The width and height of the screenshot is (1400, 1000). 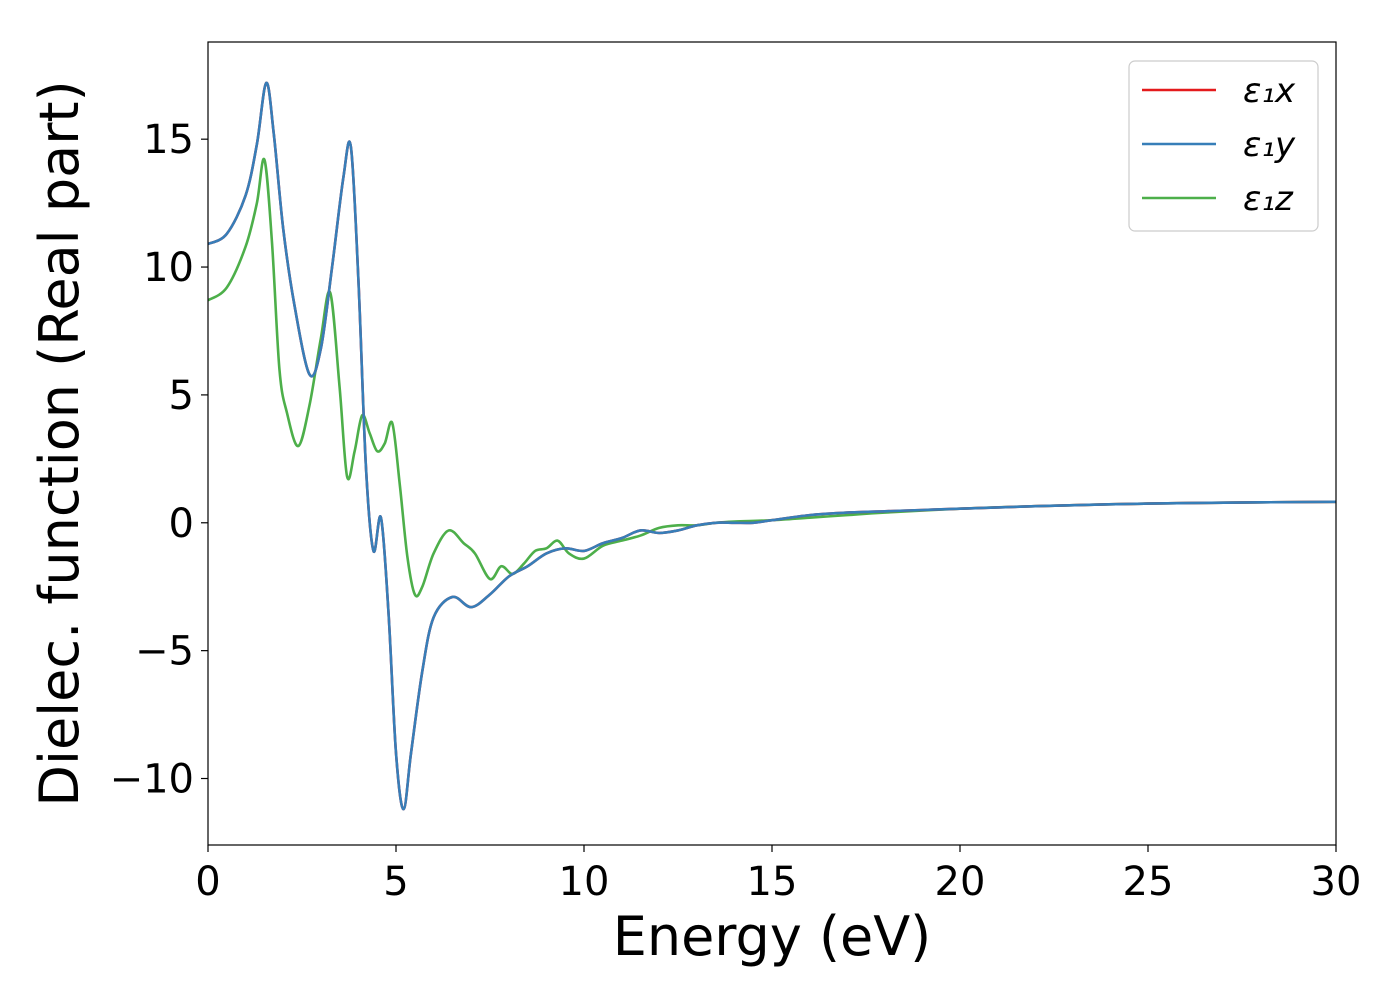 I want to click on y-tick-label: −5, so click(x=164, y=652).